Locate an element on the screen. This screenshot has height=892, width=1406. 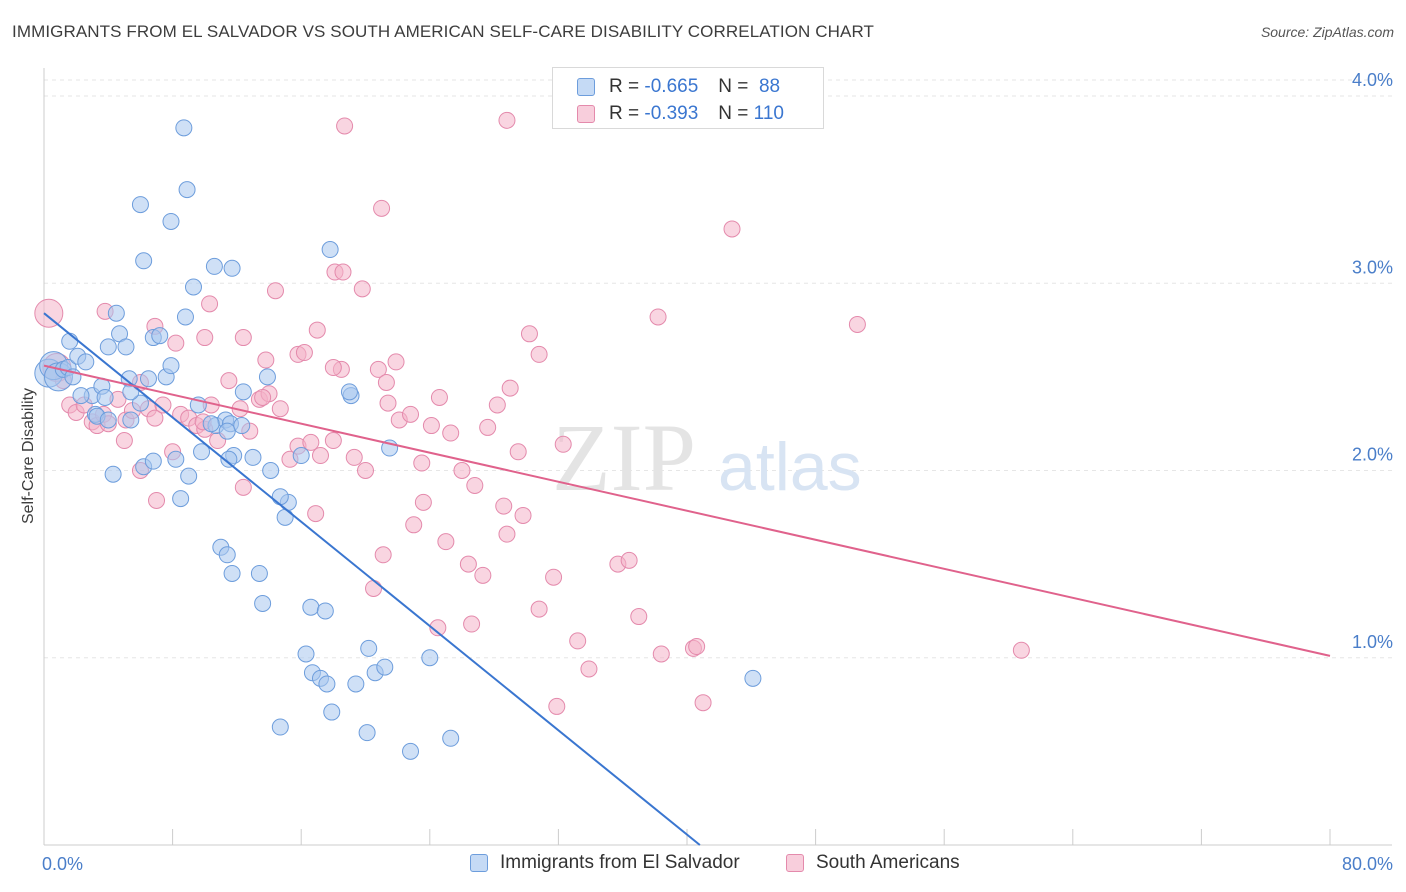
legend-n-value: 88 is located at coordinates (769, 86).